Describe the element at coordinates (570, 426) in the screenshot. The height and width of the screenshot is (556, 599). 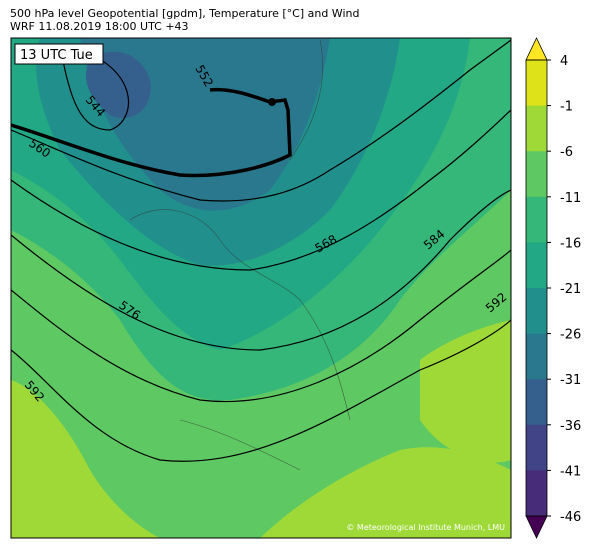
I see `colorbar-tick-label: -36` at that location.